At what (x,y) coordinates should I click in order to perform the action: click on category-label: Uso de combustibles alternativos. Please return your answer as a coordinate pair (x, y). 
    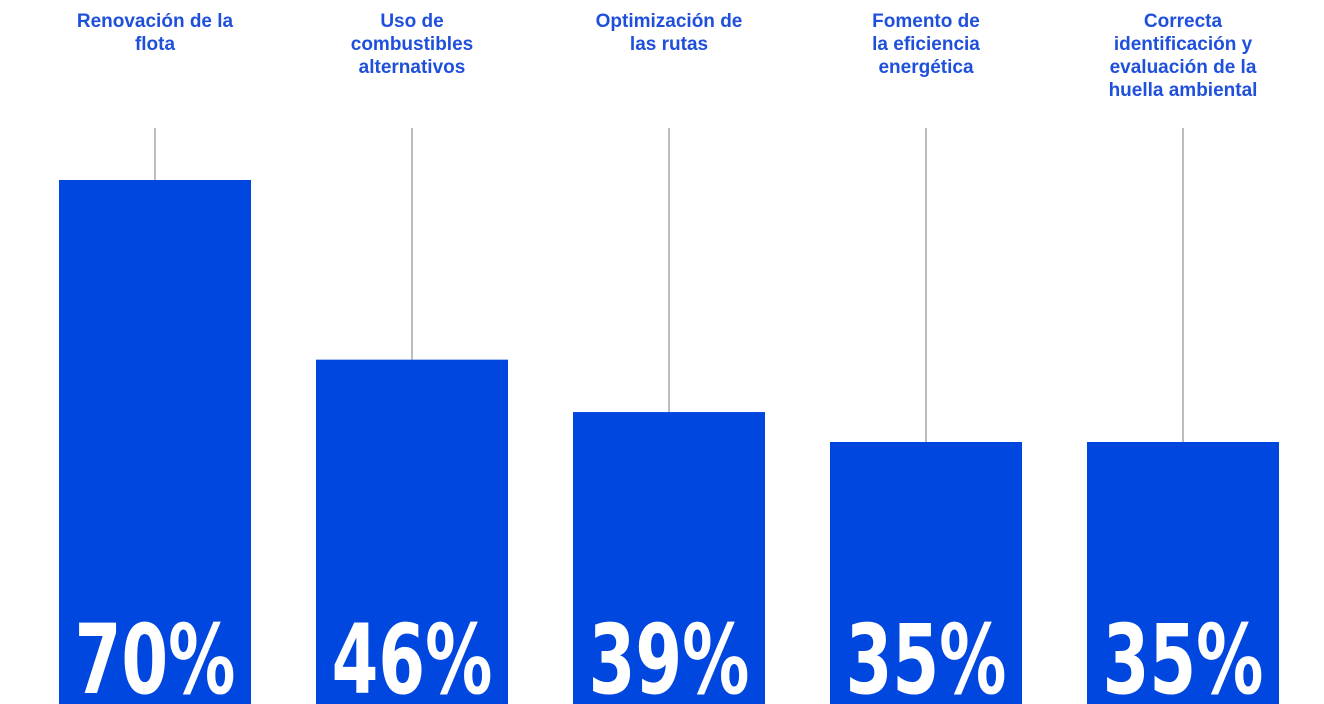
    Looking at the image, I should click on (412, 44).